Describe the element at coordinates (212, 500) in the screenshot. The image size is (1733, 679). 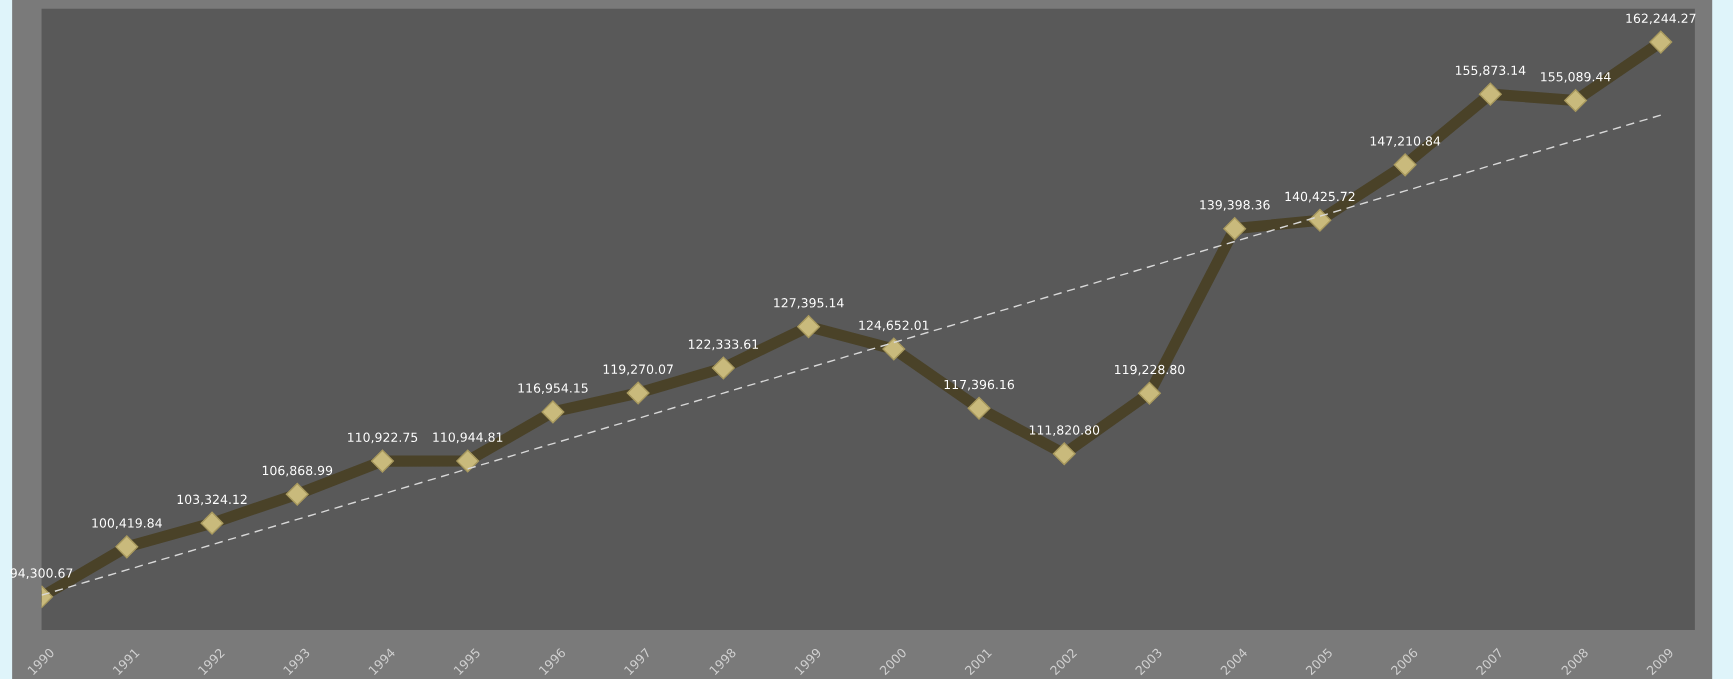
I see `data-label: 103,324.12` at that location.